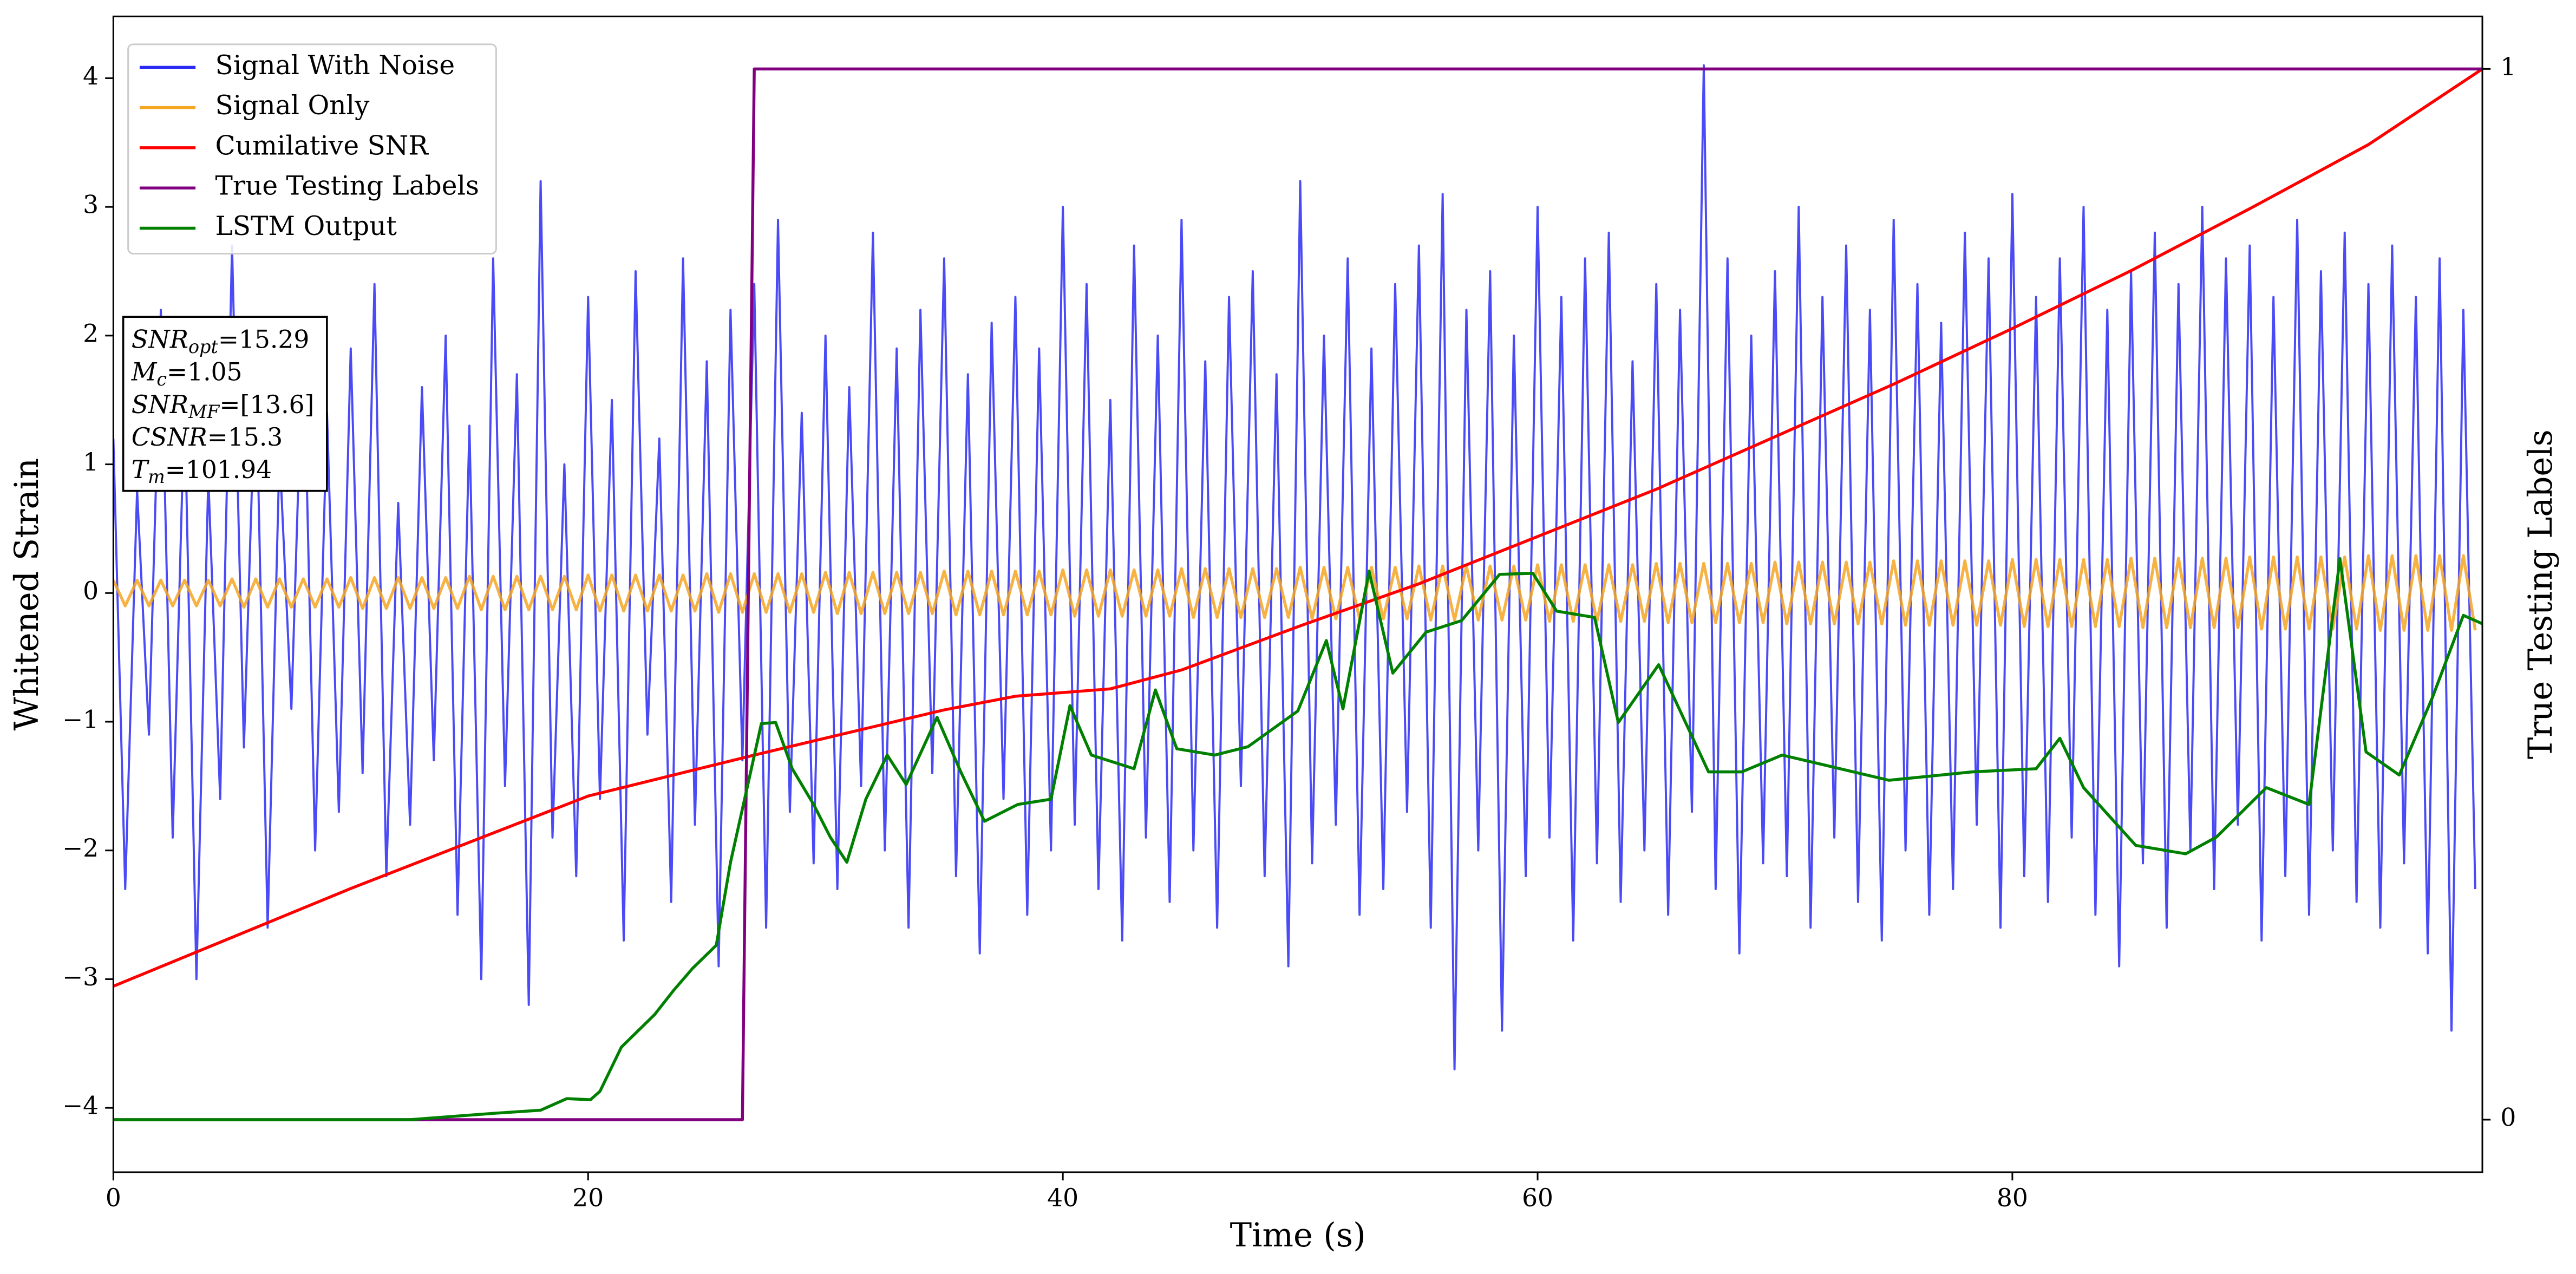  I want to click on annotation-var: M, so click(145, 371).